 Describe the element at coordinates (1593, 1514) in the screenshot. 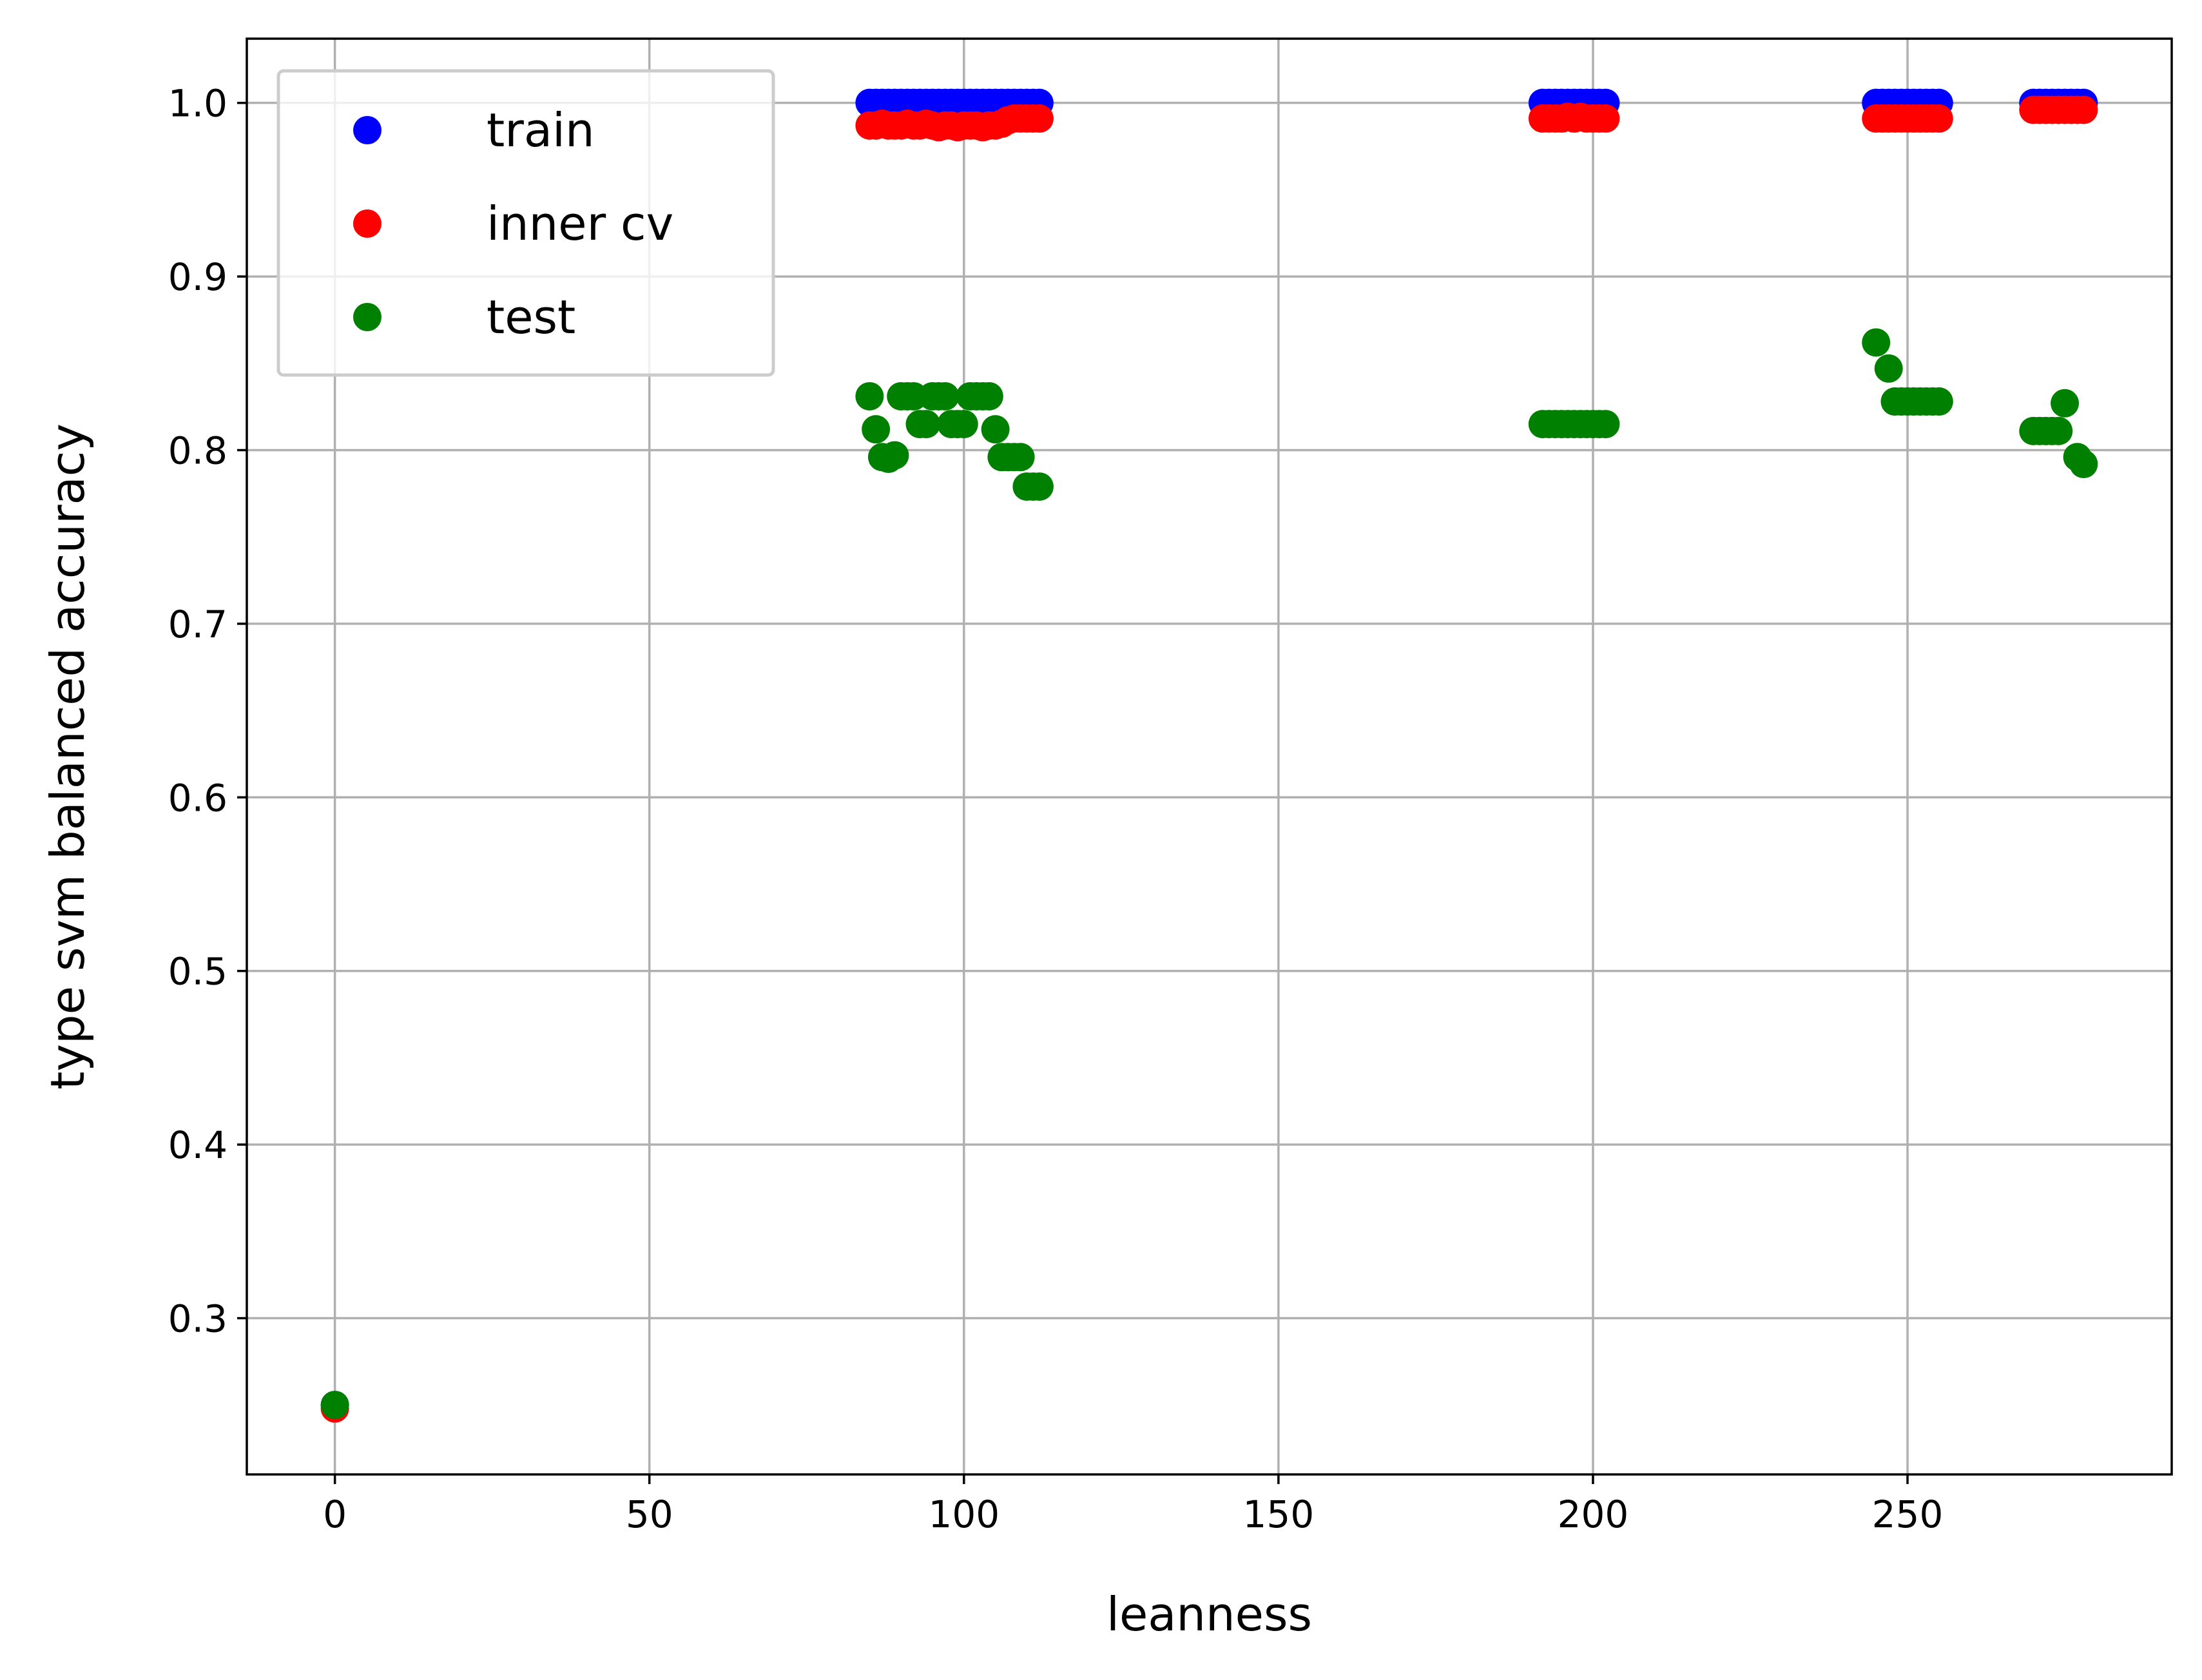

I see `x-tick-label: 200` at that location.